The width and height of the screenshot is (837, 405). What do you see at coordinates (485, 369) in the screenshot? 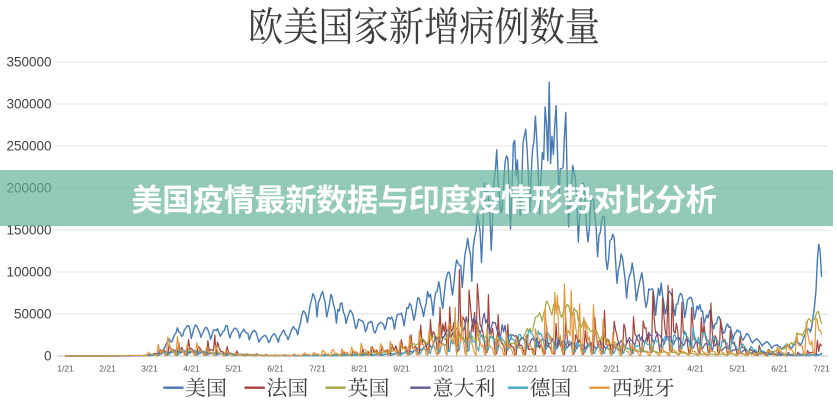
I see `svg-text: 11/21` at bounding box center [485, 369].